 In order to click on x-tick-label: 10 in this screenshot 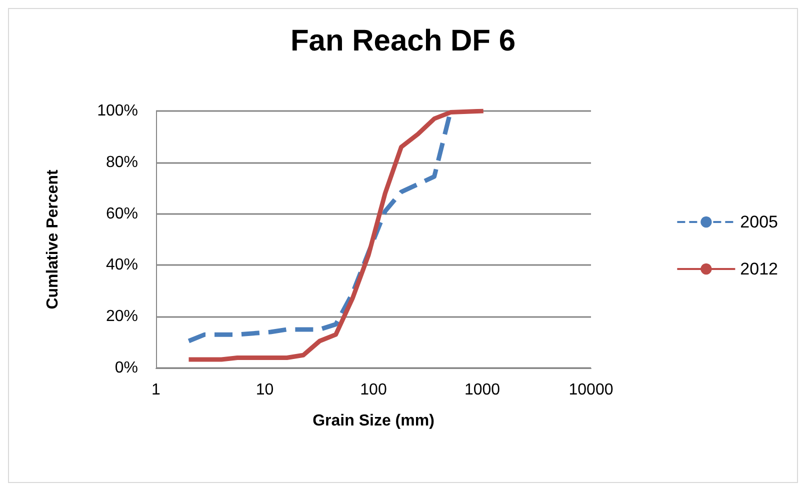, I will do `click(265, 390)`.